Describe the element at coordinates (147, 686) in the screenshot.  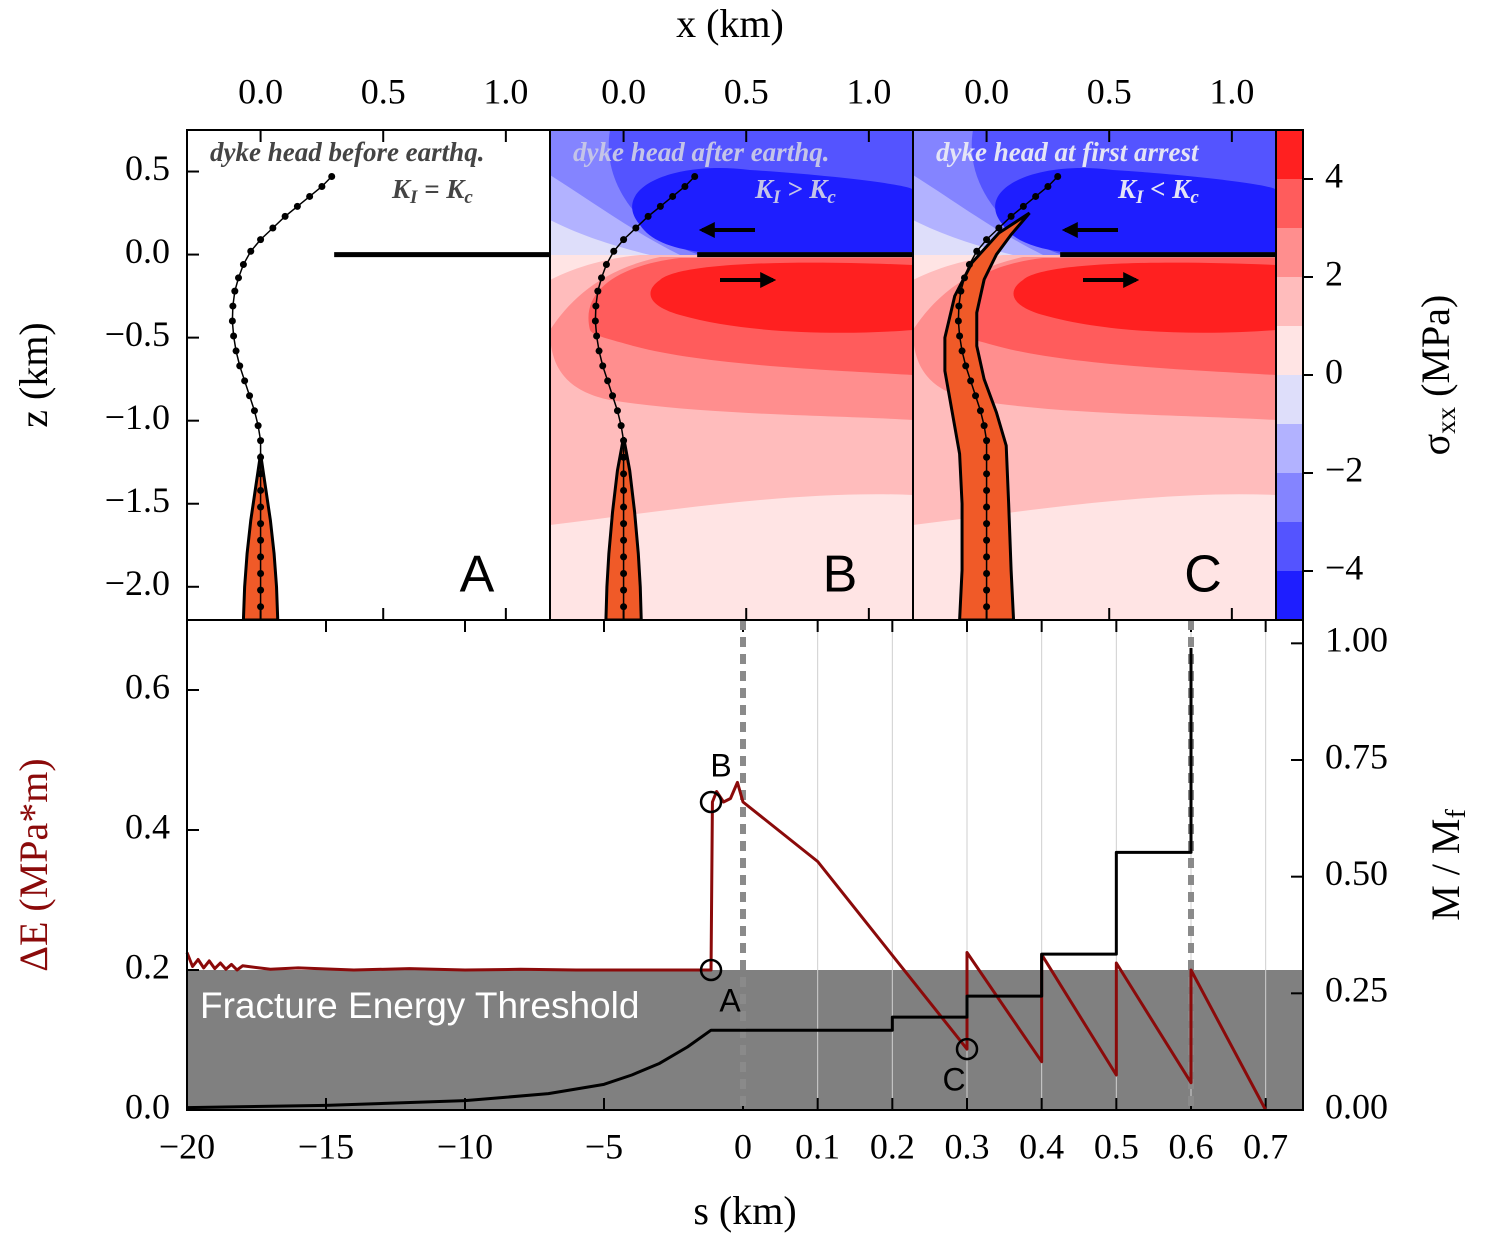
I see `y-tick-label: 0.6` at that location.